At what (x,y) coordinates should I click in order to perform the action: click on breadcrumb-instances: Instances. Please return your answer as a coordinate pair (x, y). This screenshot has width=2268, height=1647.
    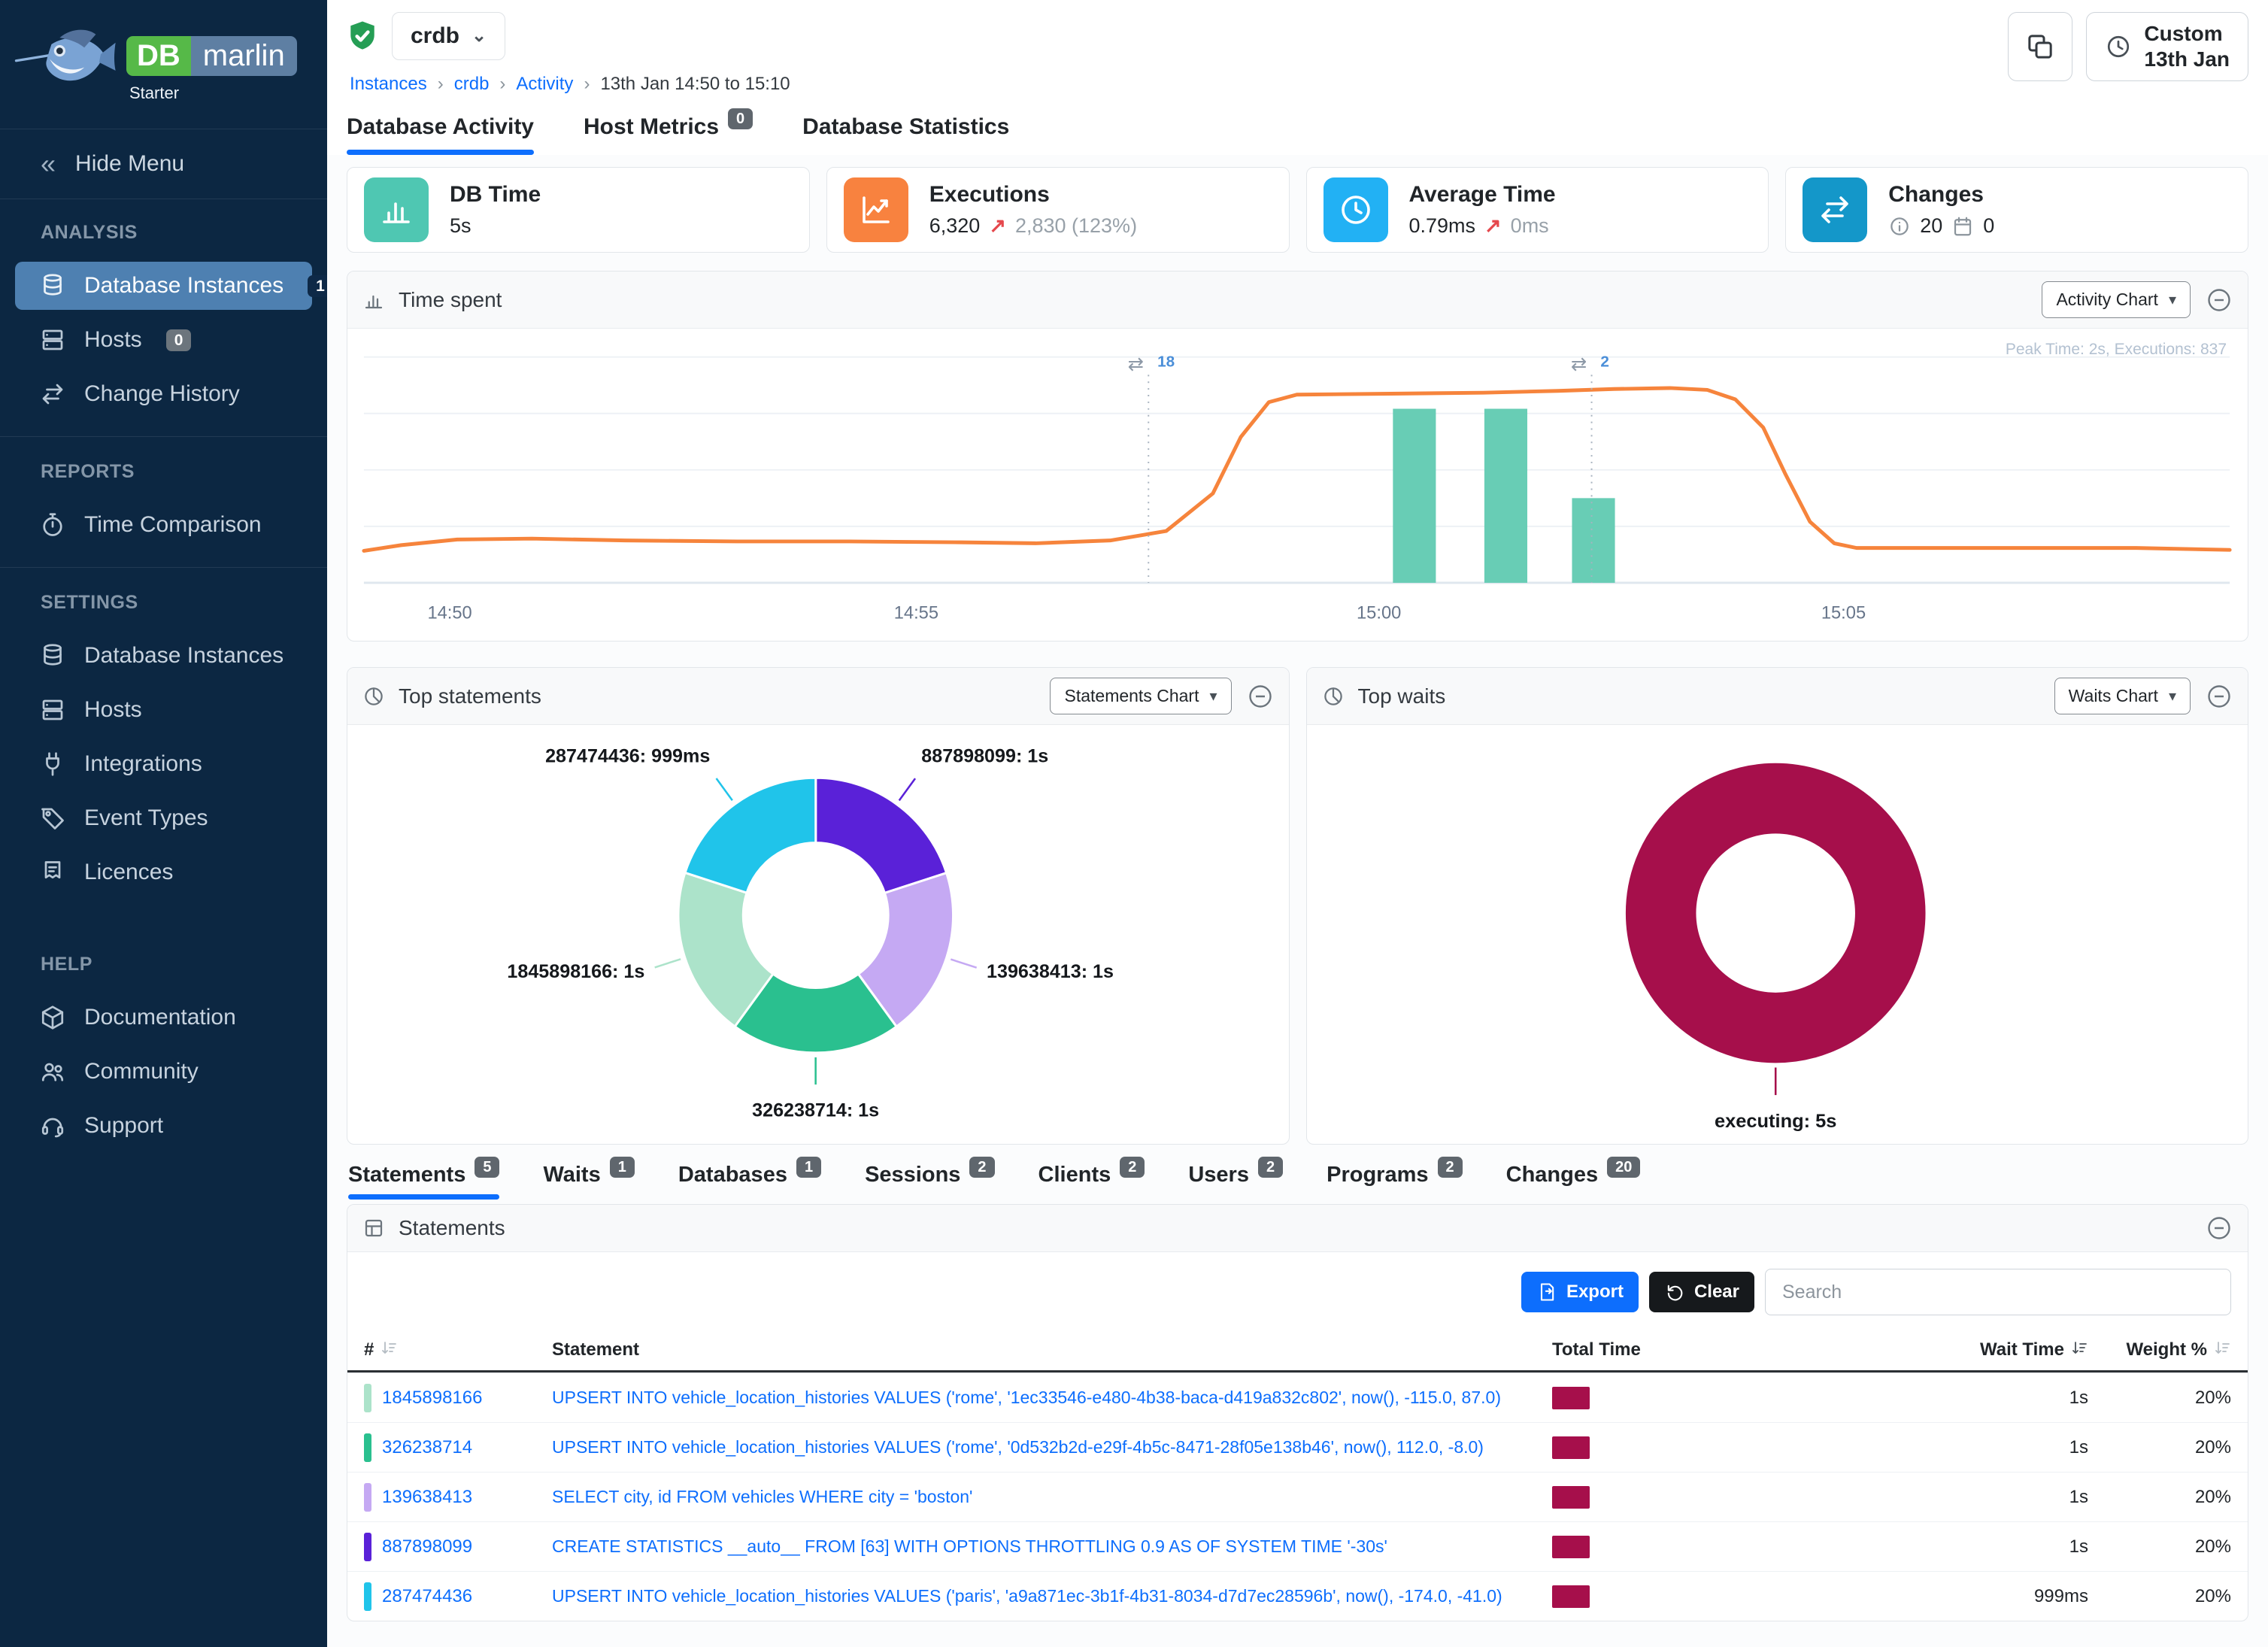
    Looking at the image, I should click on (389, 84).